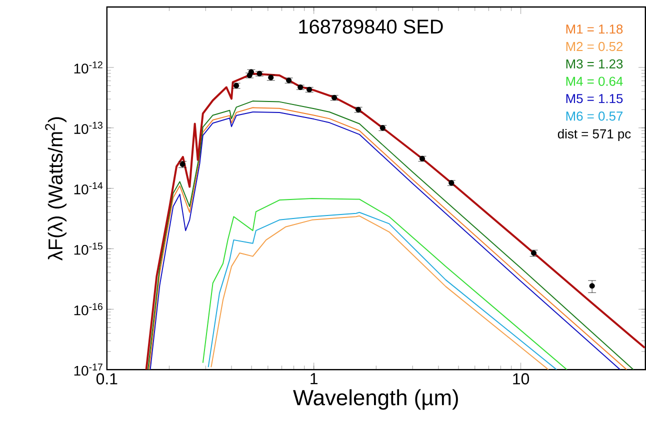 This screenshot has width=646, height=439. What do you see at coordinates (88, 248) in the screenshot?
I see `y-tick-label: 10$^{-15}$` at bounding box center [88, 248].